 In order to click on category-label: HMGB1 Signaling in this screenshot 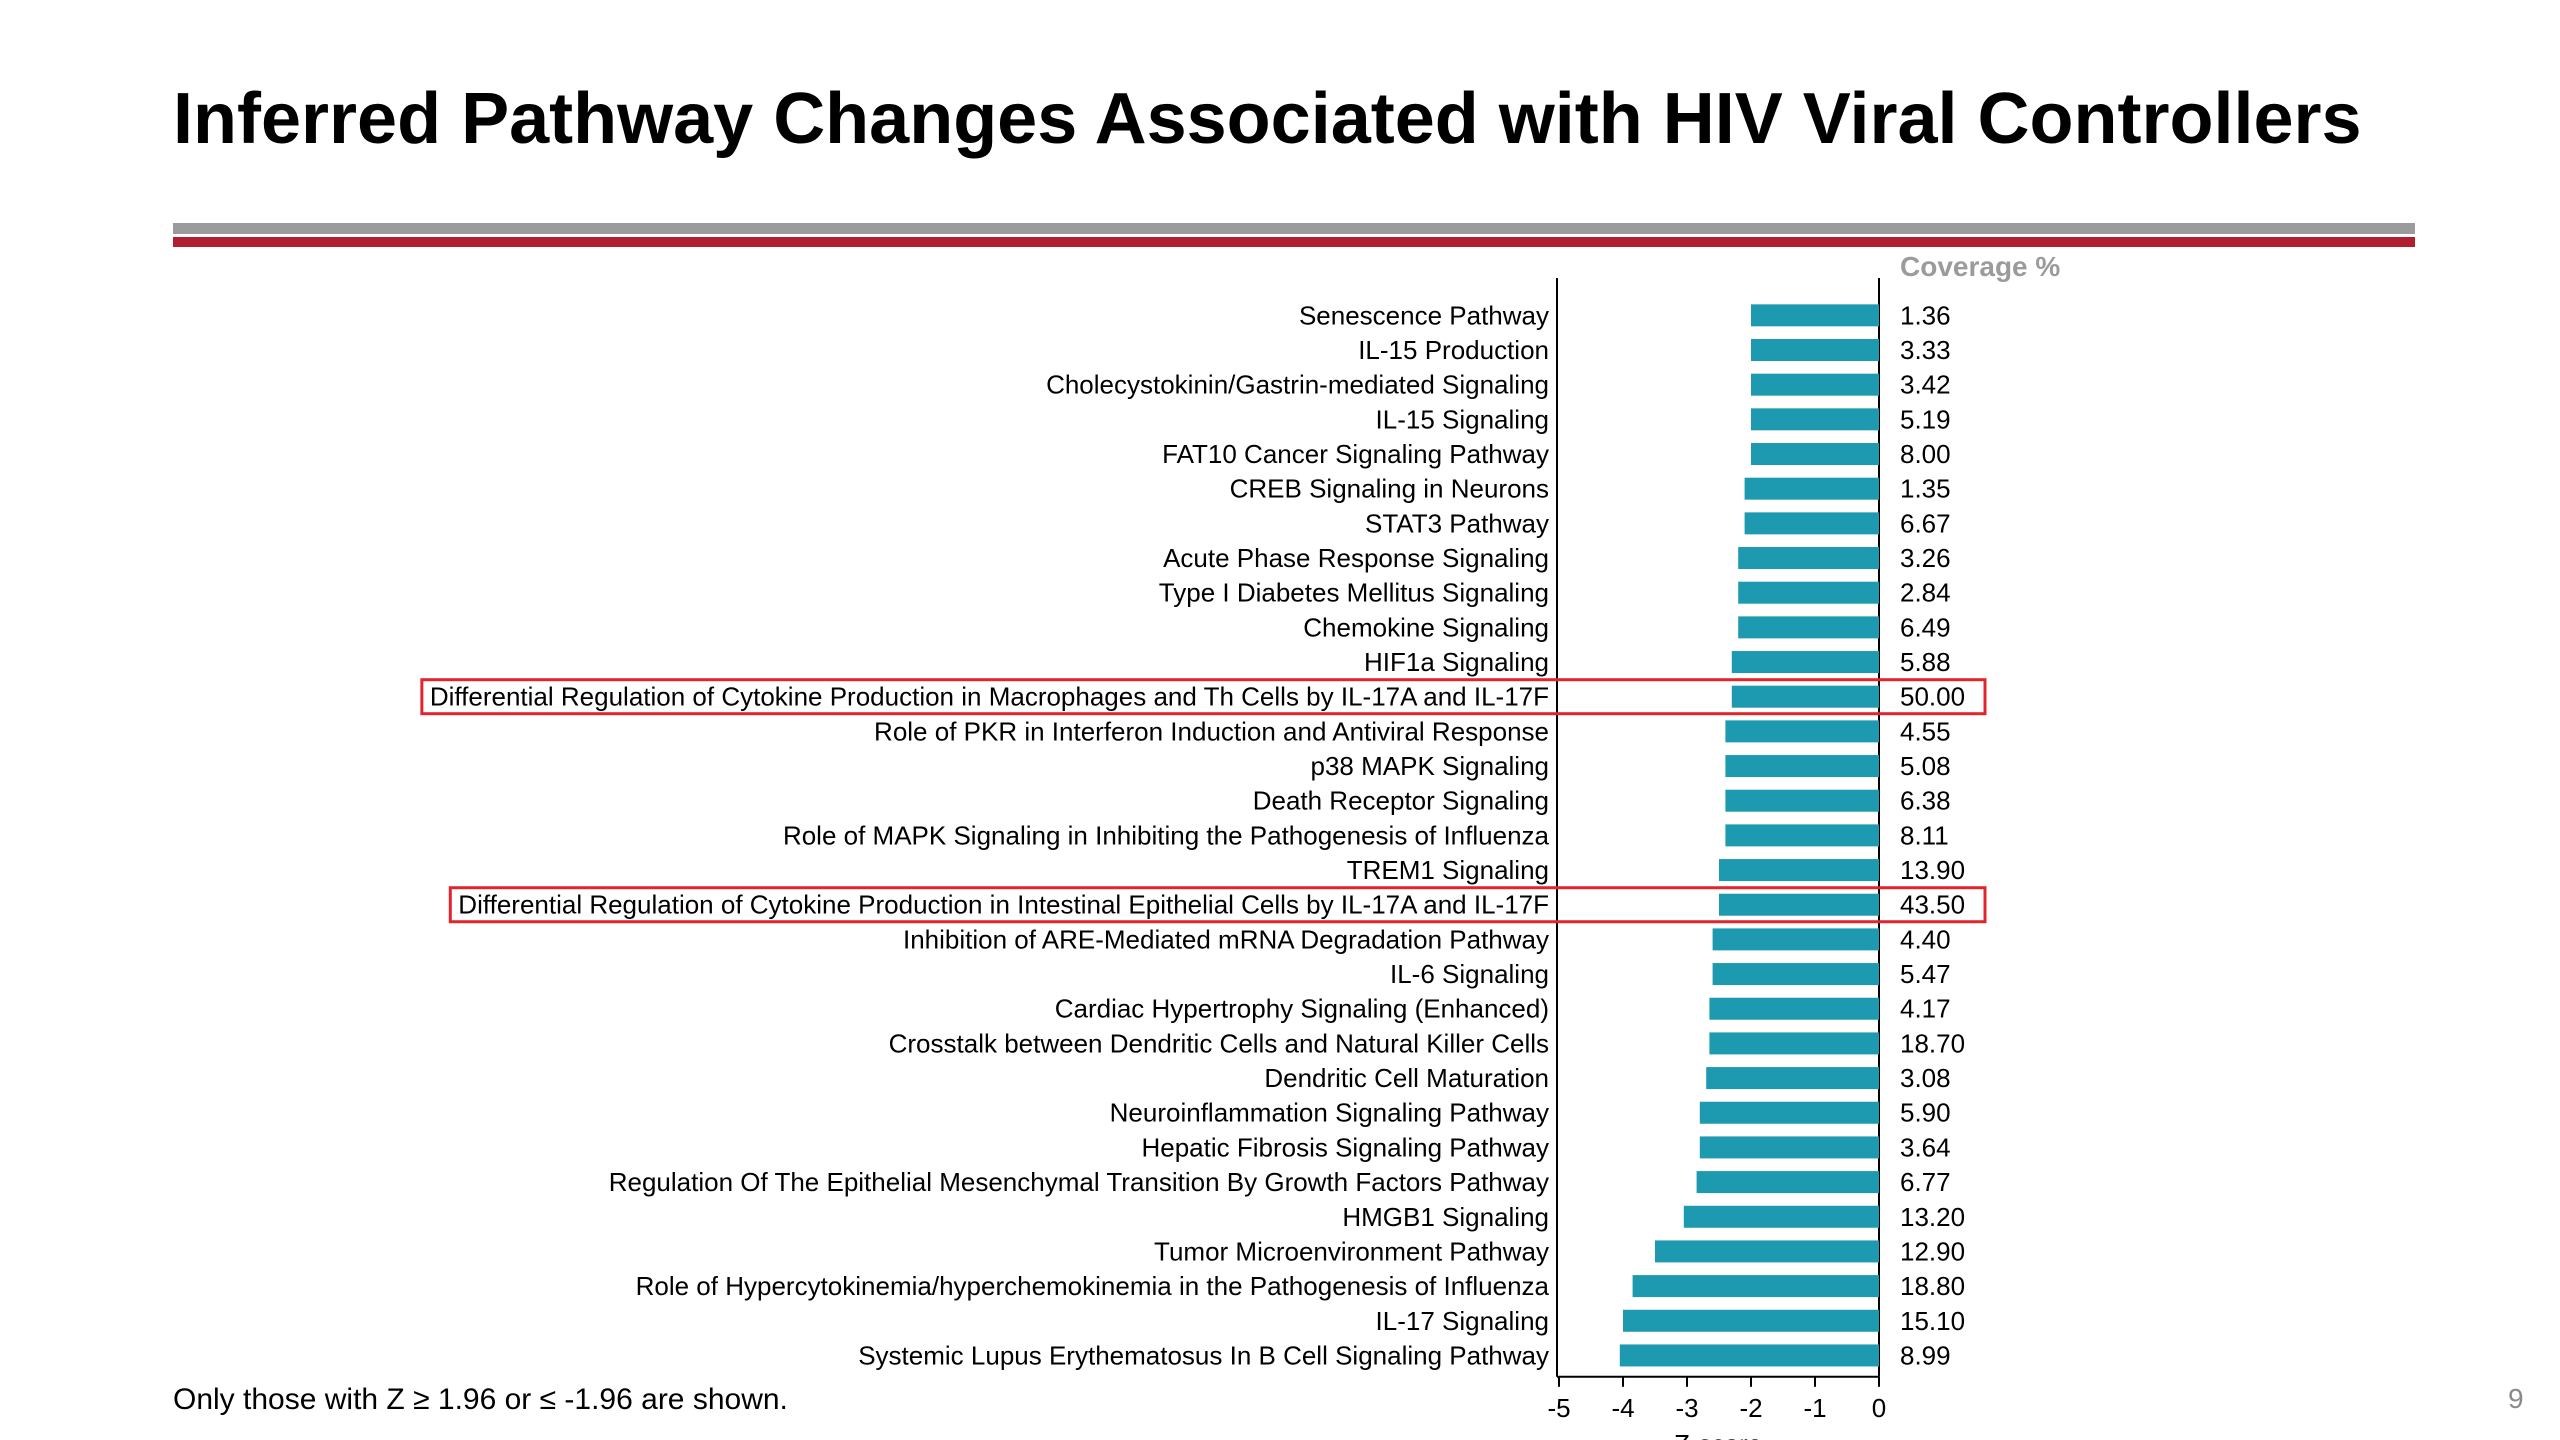, I will do `click(1445, 1217)`.